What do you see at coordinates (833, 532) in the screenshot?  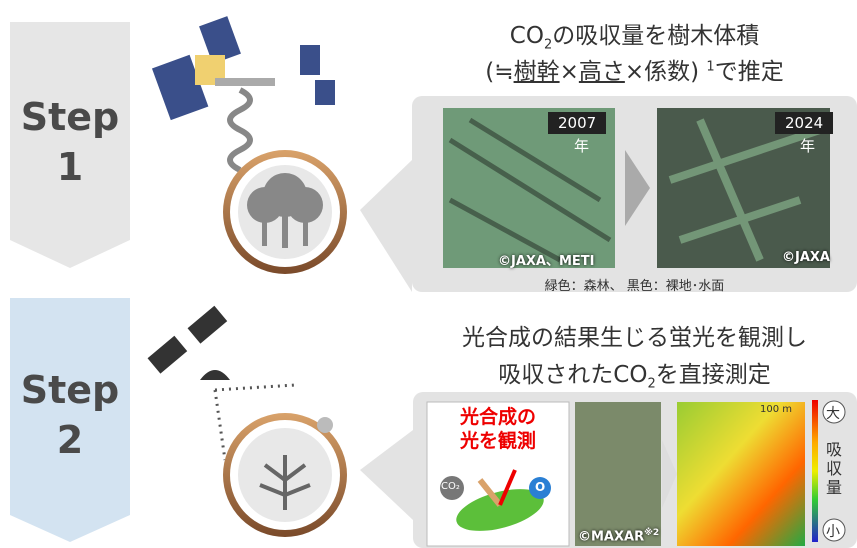 I see `legend-low: 小` at bounding box center [833, 532].